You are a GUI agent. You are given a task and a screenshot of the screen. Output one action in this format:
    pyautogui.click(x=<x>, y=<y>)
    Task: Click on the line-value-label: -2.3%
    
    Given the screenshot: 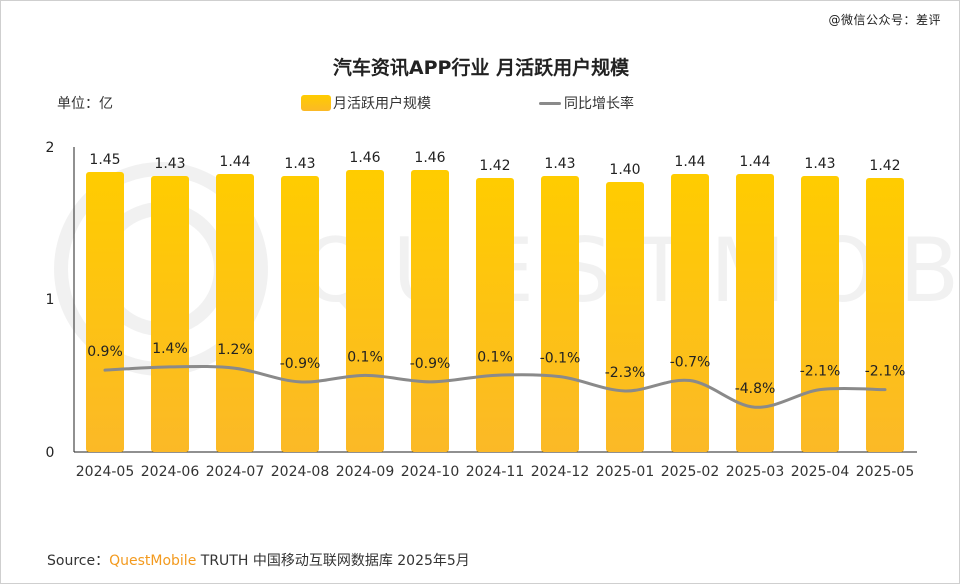 What is the action you would take?
    pyautogui.click(x=625, y=373)
    